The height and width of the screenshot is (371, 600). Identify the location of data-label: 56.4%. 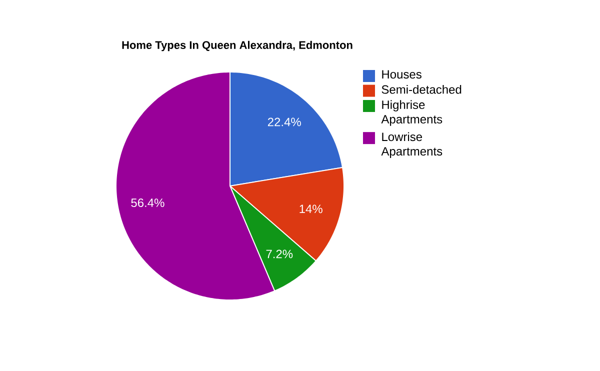
(147, 203).